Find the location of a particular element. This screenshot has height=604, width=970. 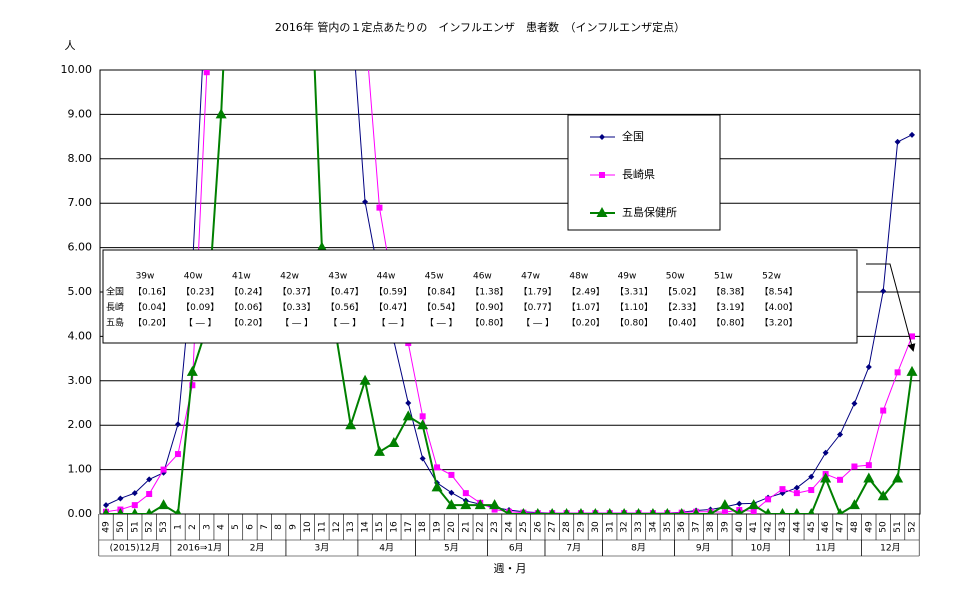

month-label: 10月 is located at coordinates (761, 548).